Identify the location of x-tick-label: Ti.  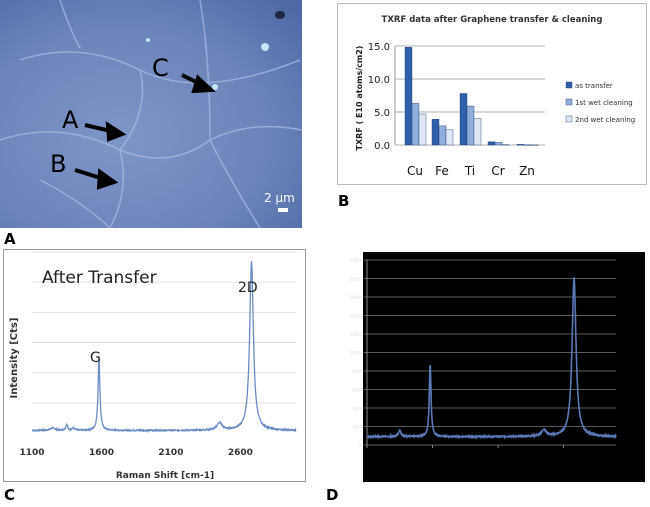
(469, 171).